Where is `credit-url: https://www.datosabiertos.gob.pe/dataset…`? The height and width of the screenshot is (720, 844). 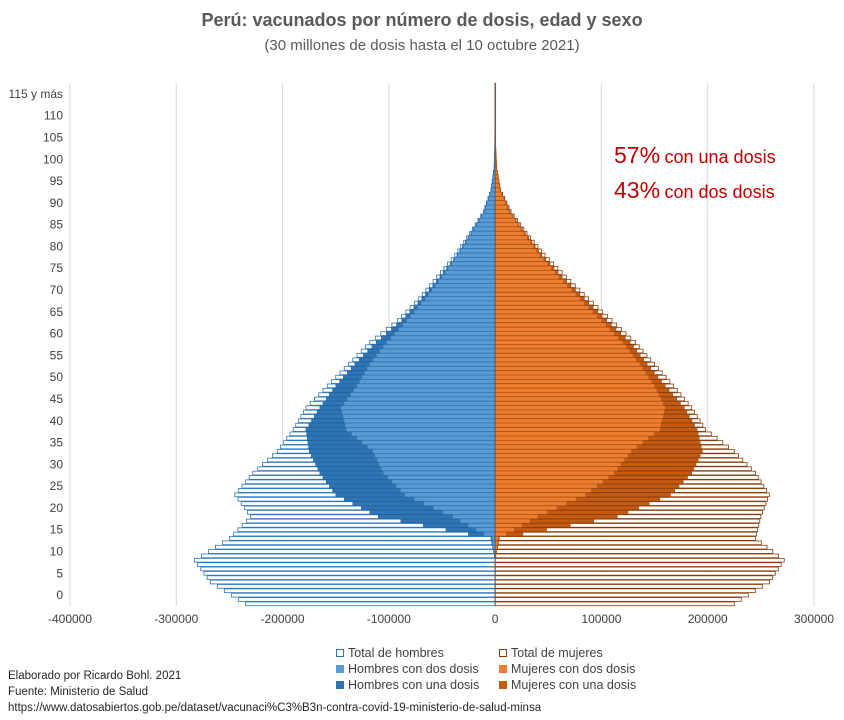 credit-url: https://www.datosabiertos.gob.pe/dataset… is located at coordinates (275, 708).